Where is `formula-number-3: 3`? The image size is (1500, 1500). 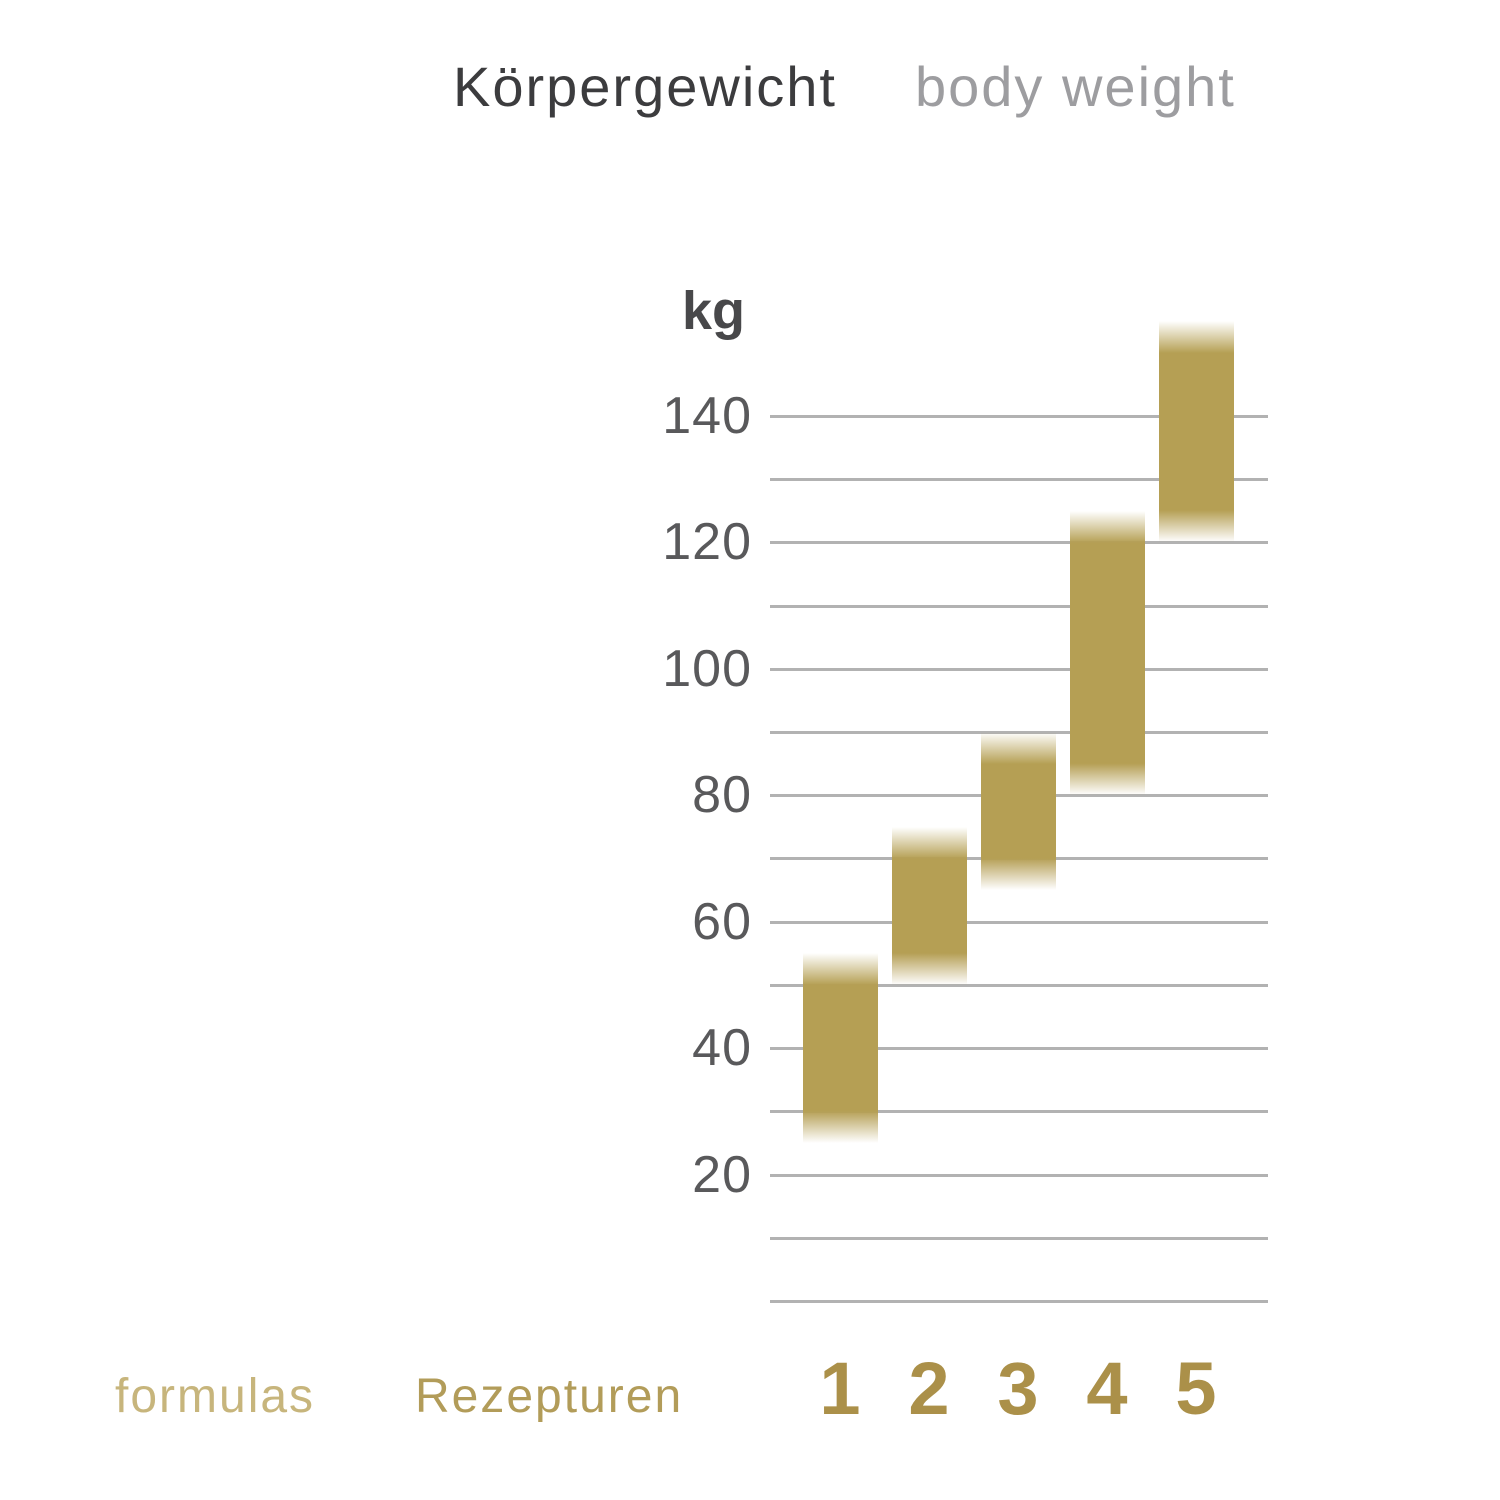
formula-number-3: 3 is located at coordinates (1018, 1388).